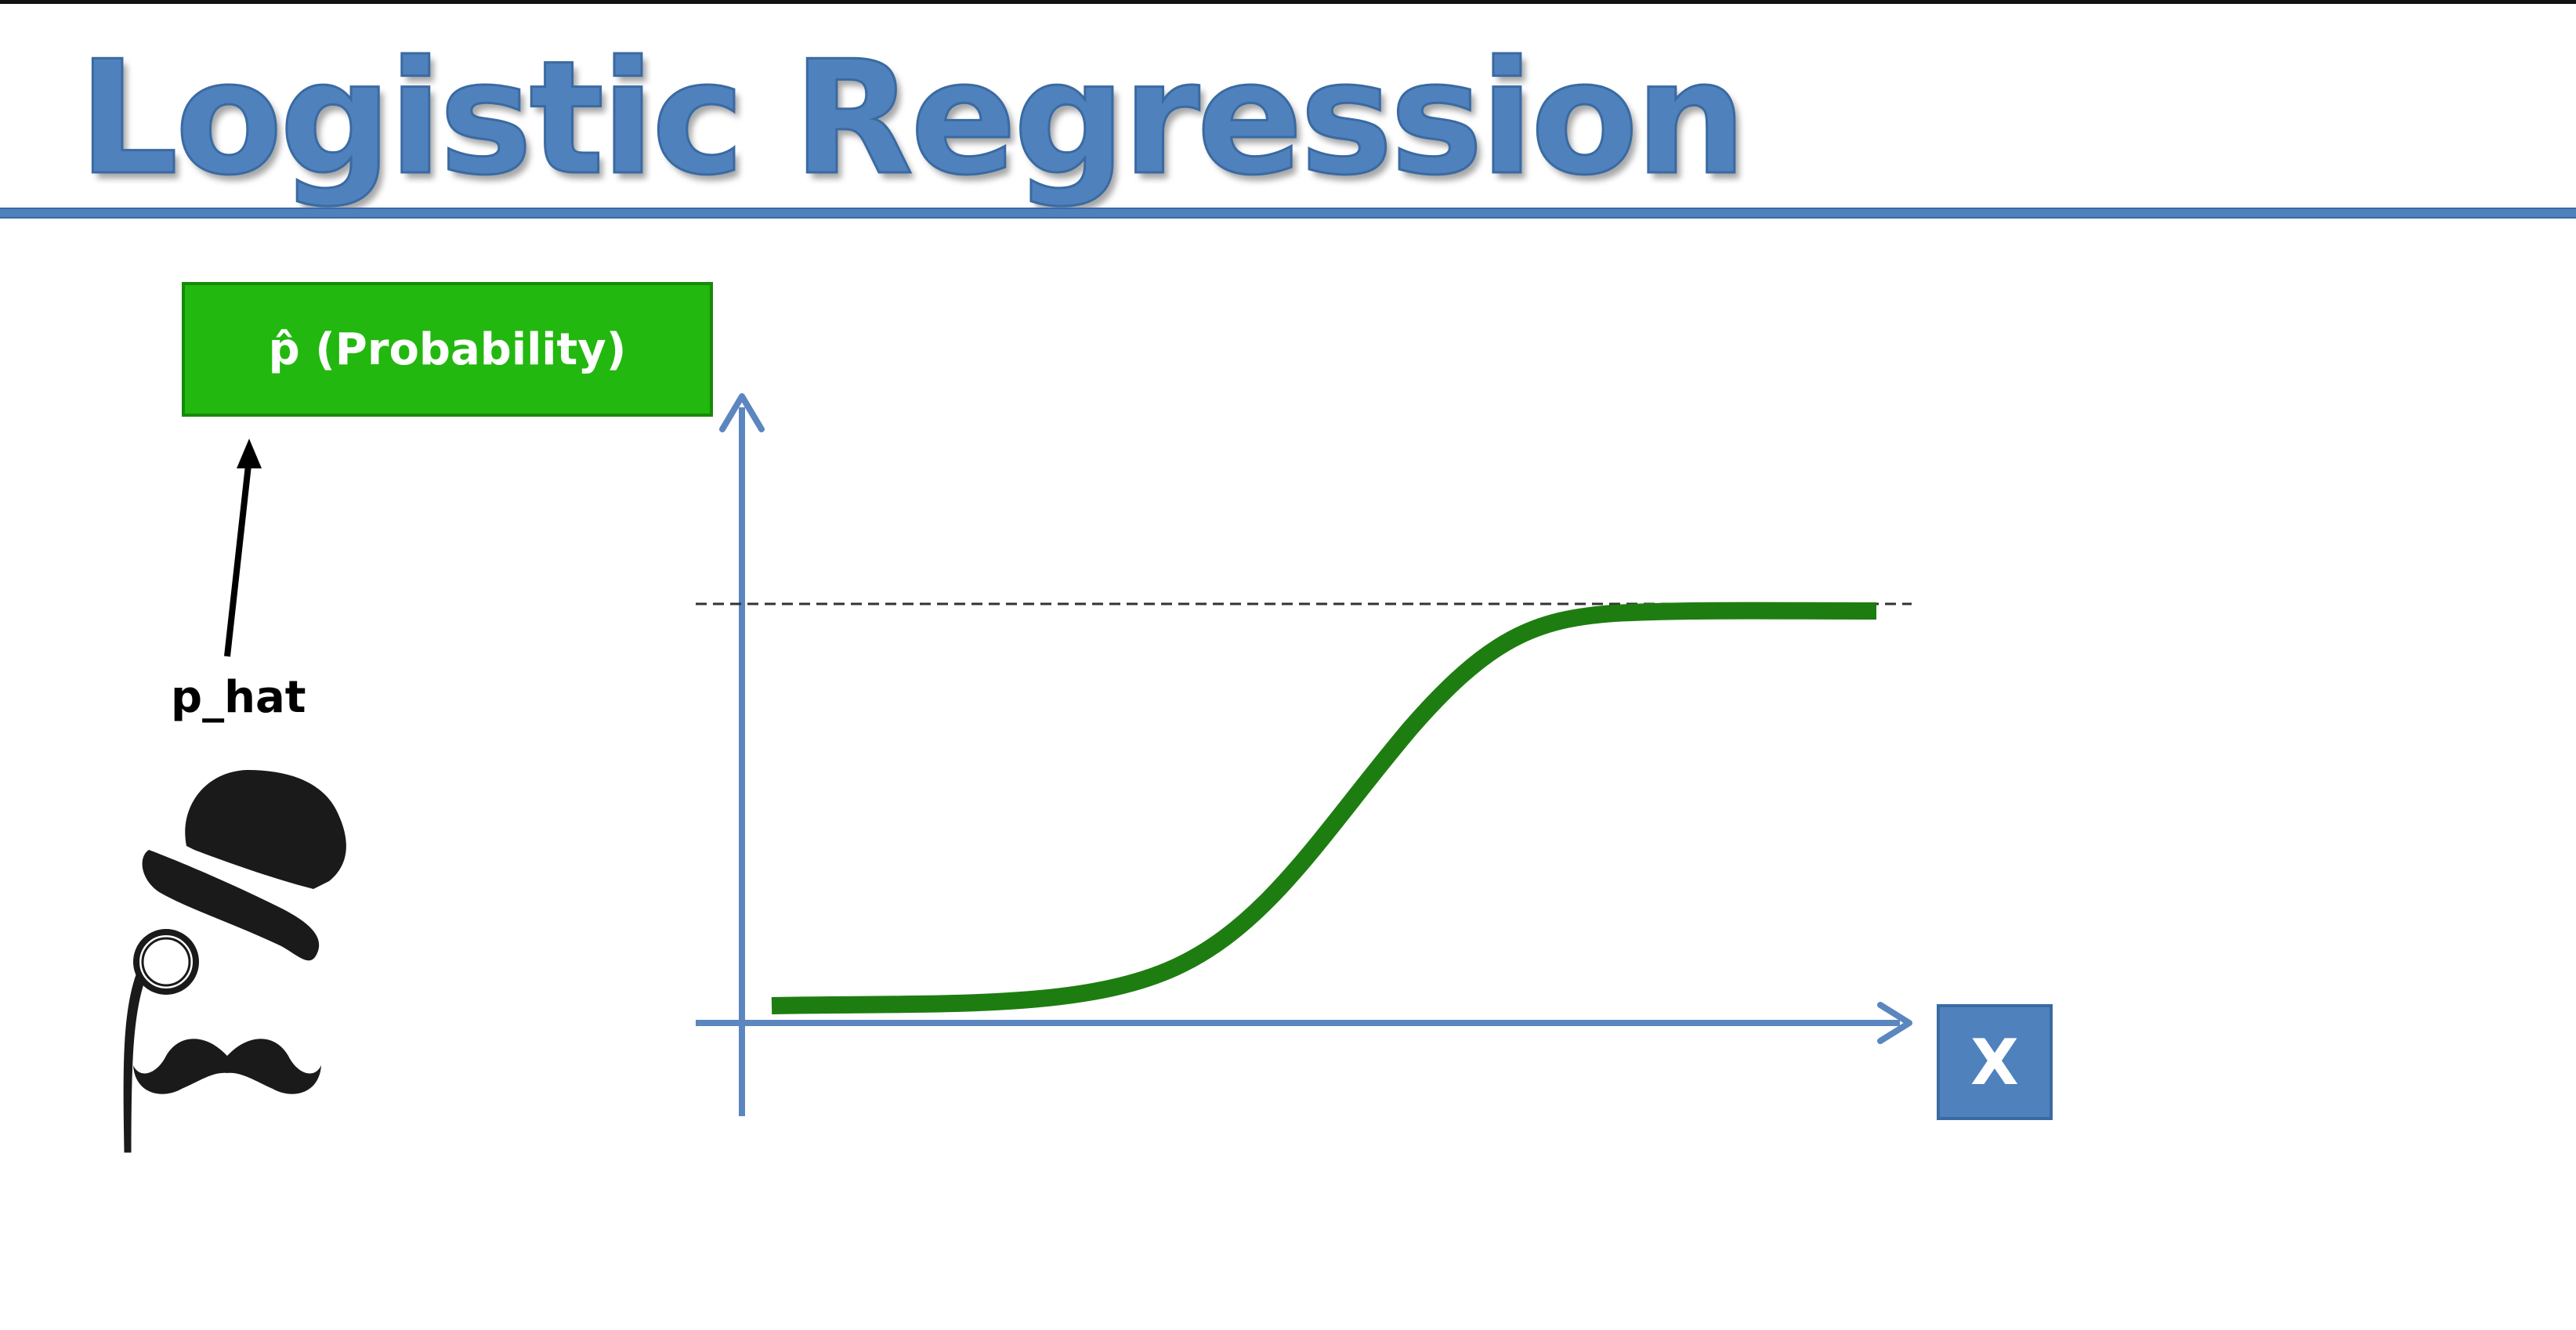  I want to click on top-border, so click(1288, 2).